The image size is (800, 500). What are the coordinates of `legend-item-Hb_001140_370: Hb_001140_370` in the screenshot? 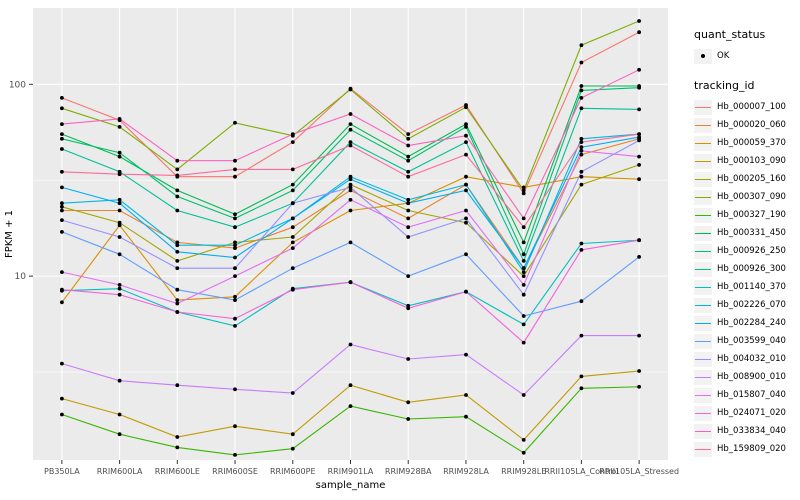 It's located at (747, 287).